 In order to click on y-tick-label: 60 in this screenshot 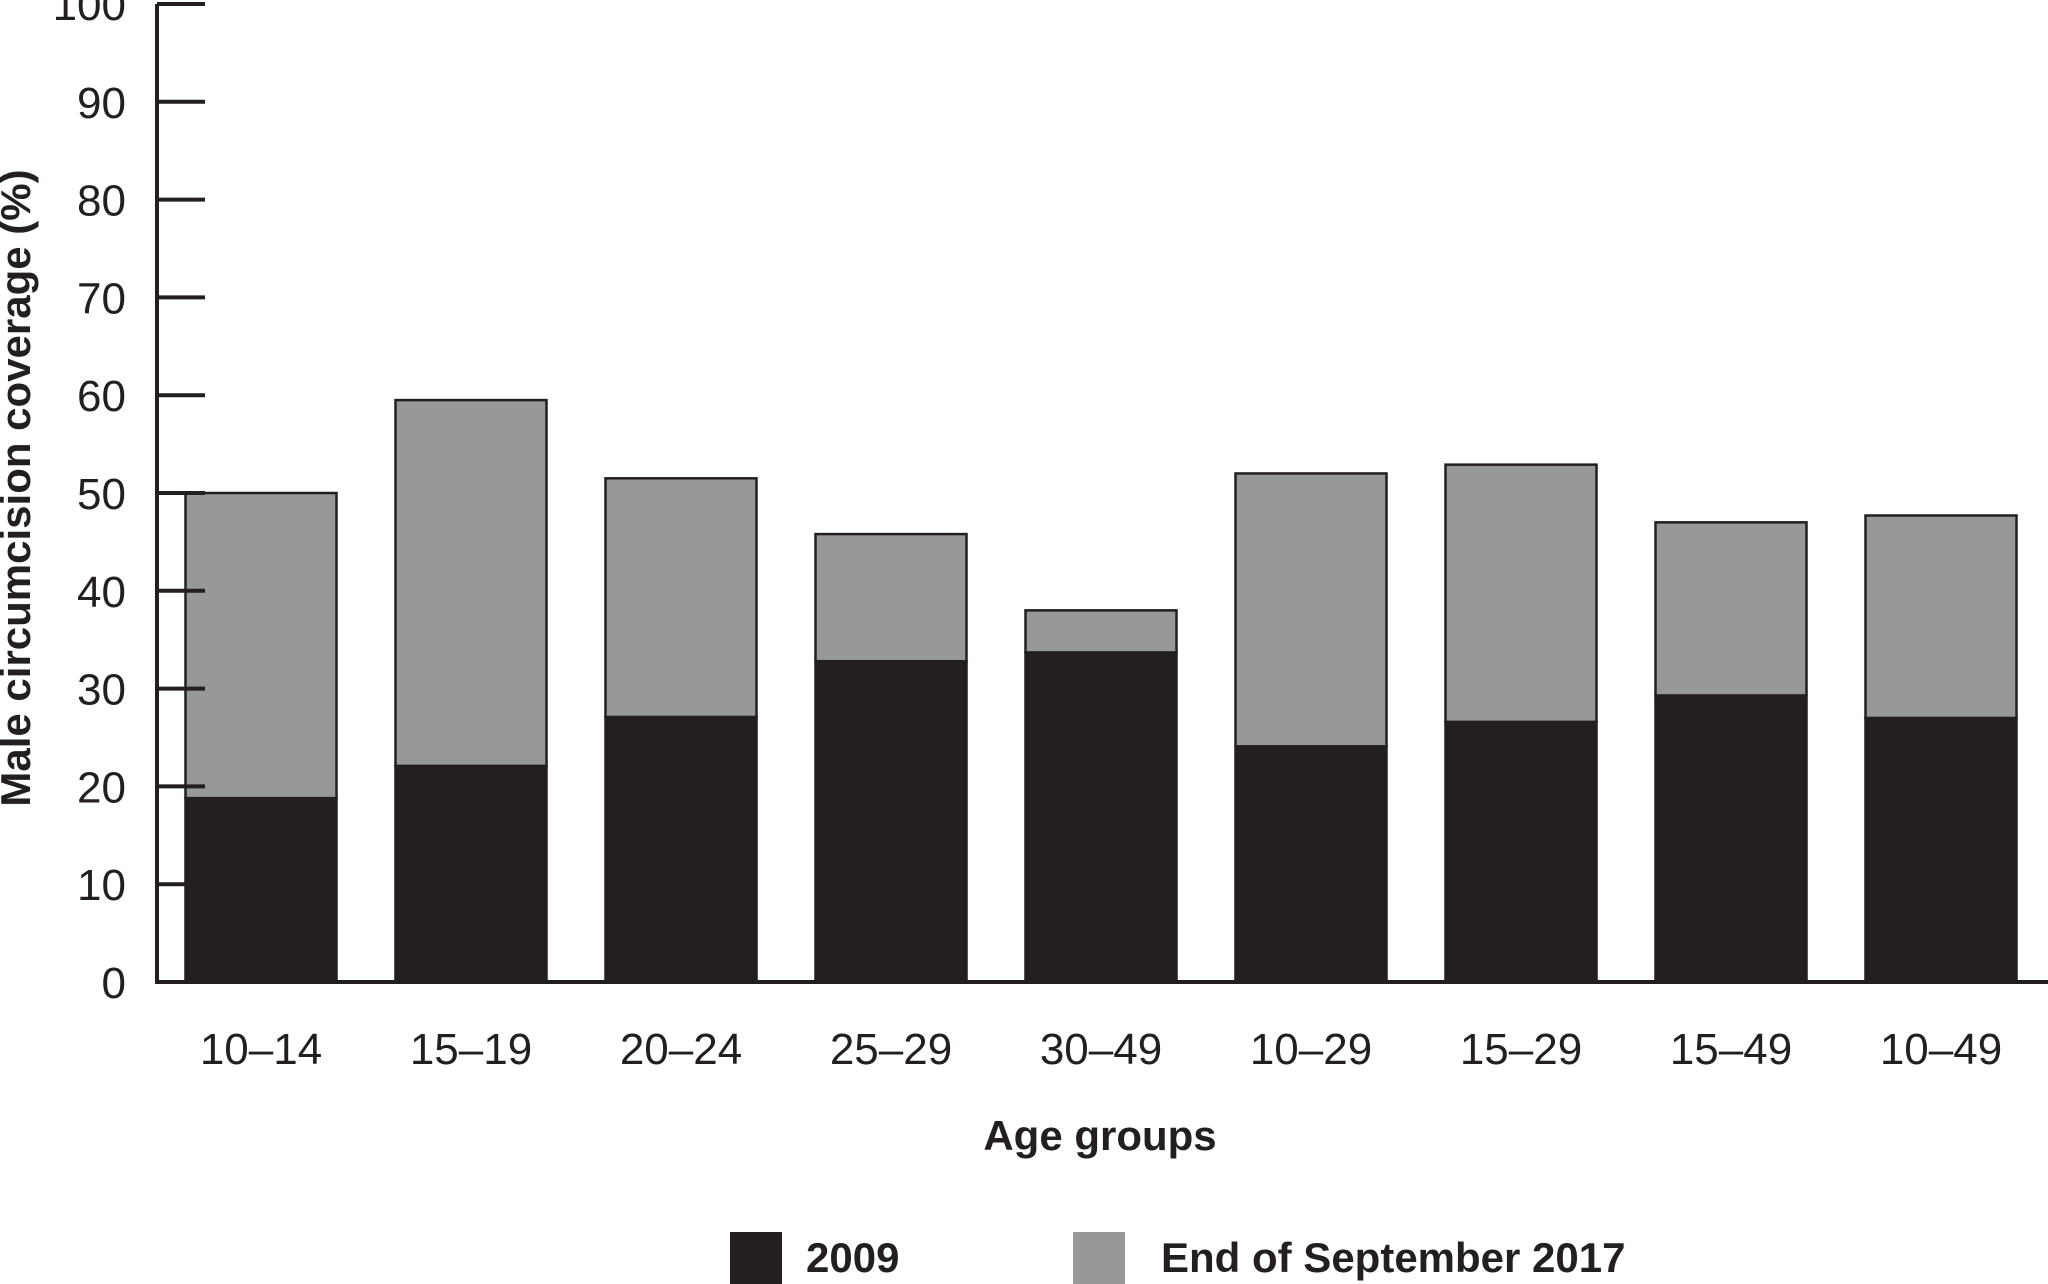, I will do `click(101, 396)`.